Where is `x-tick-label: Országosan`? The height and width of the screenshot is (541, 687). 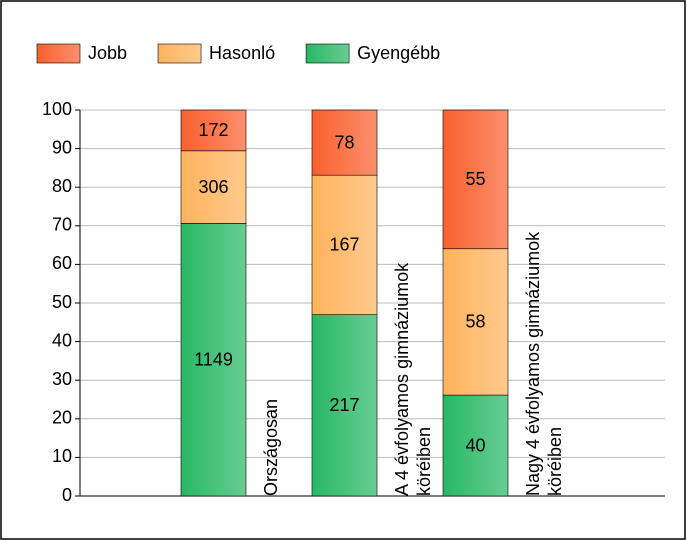
x-tick-label: Országosan is located at coordinates (271, 447).